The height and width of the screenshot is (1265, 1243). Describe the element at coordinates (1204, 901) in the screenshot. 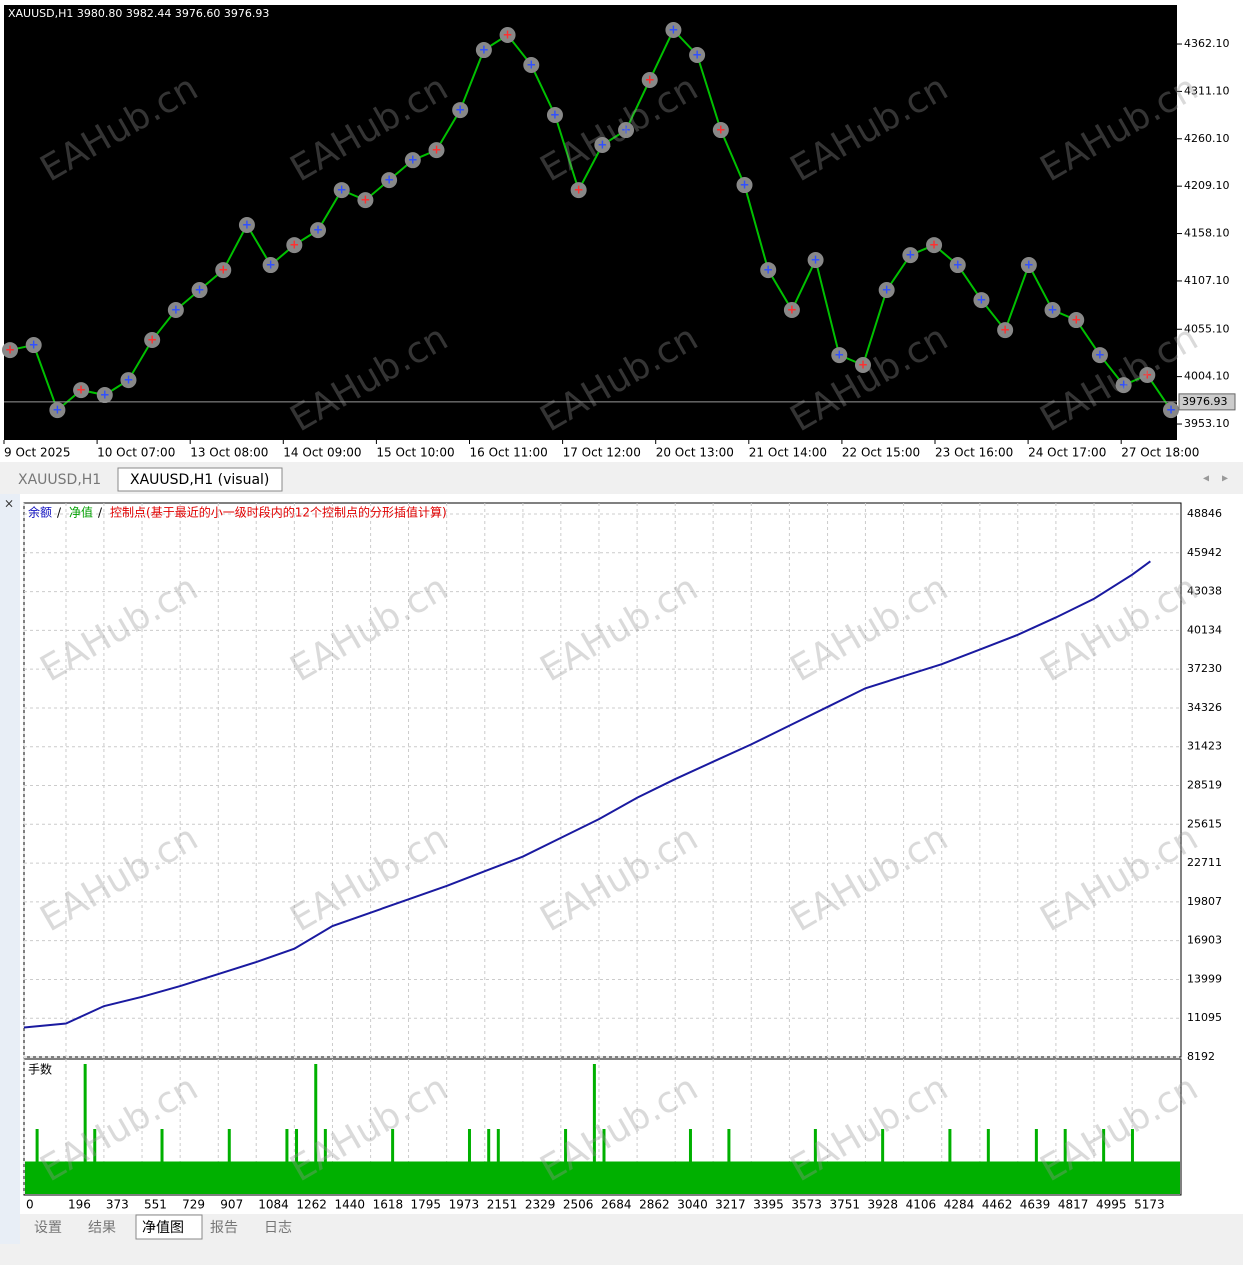

I see `y-tick-label: 19807` at that location.